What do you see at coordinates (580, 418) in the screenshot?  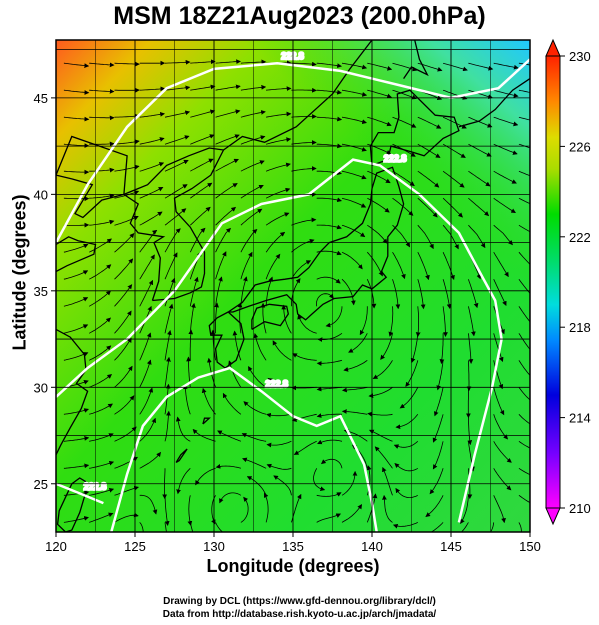 I see `colorbar-tick-label: 214` at bounding box center [580, 418].